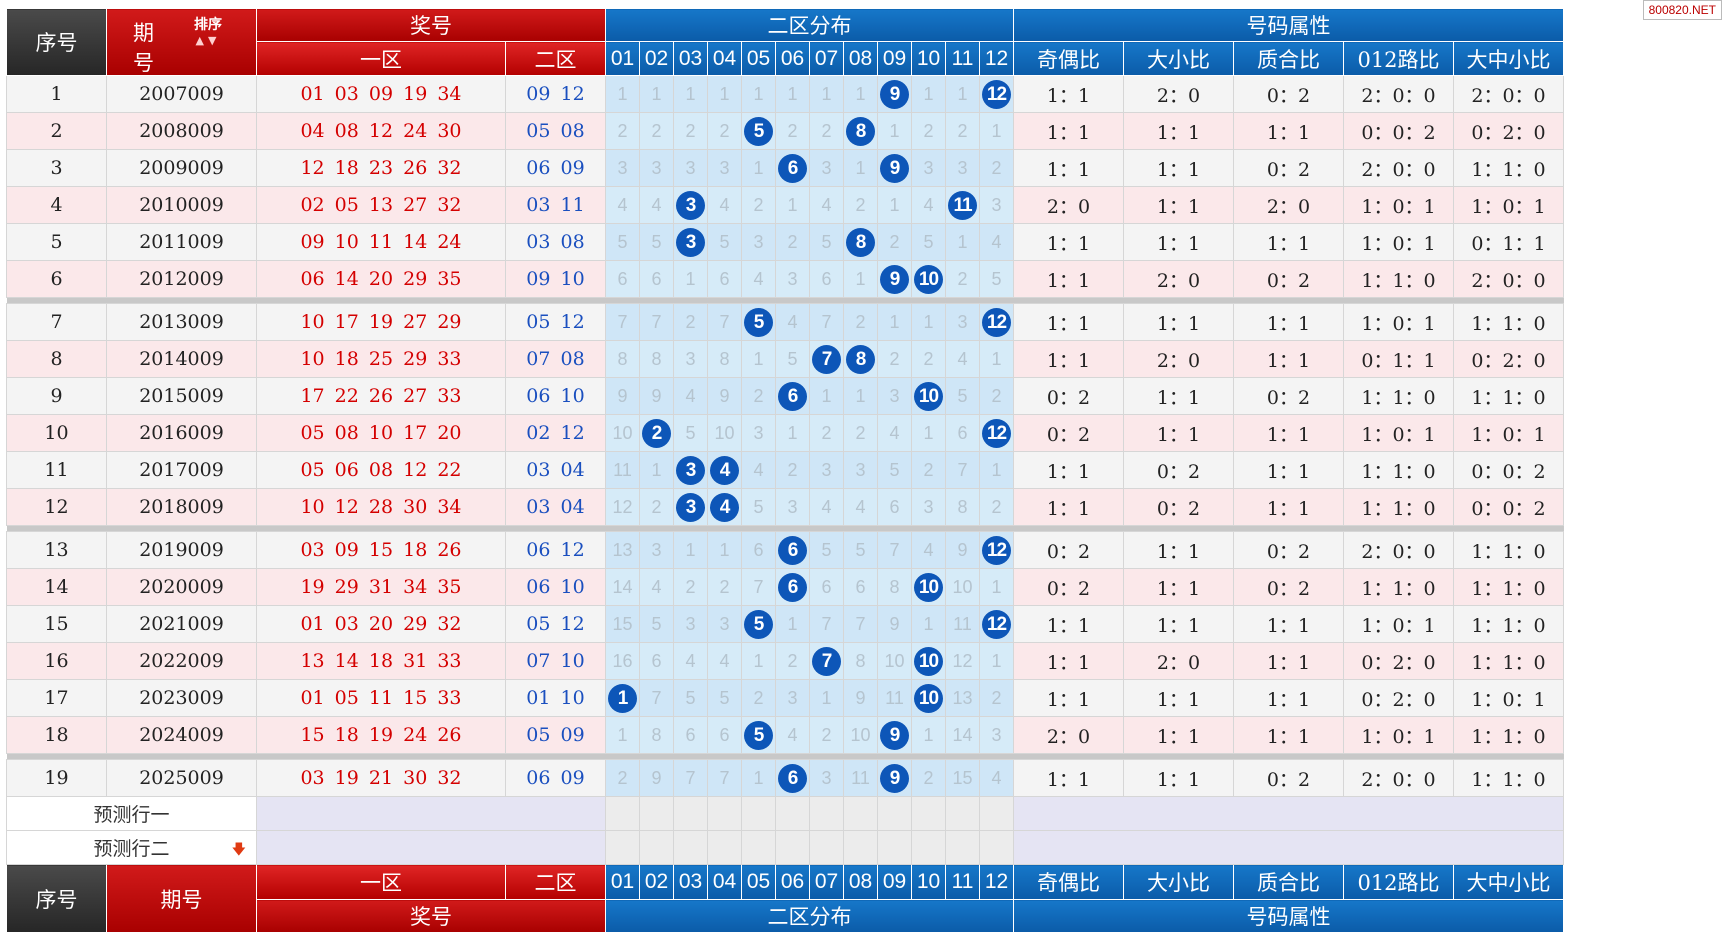 Image resolution: width=1724 pixels, height=943 pixels. I want to click on header-num-09: 09, so click(894, 58).